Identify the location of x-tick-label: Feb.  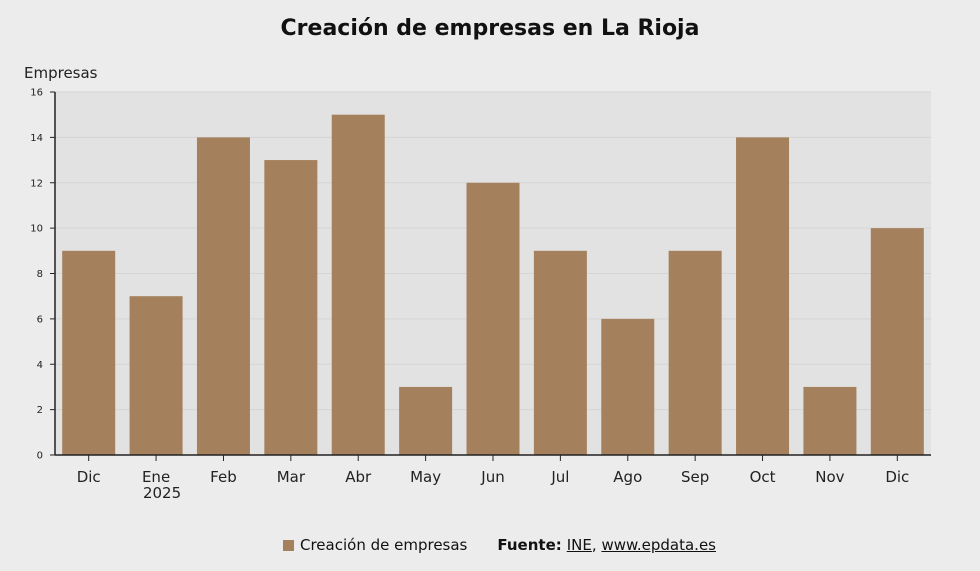
(223, 477).